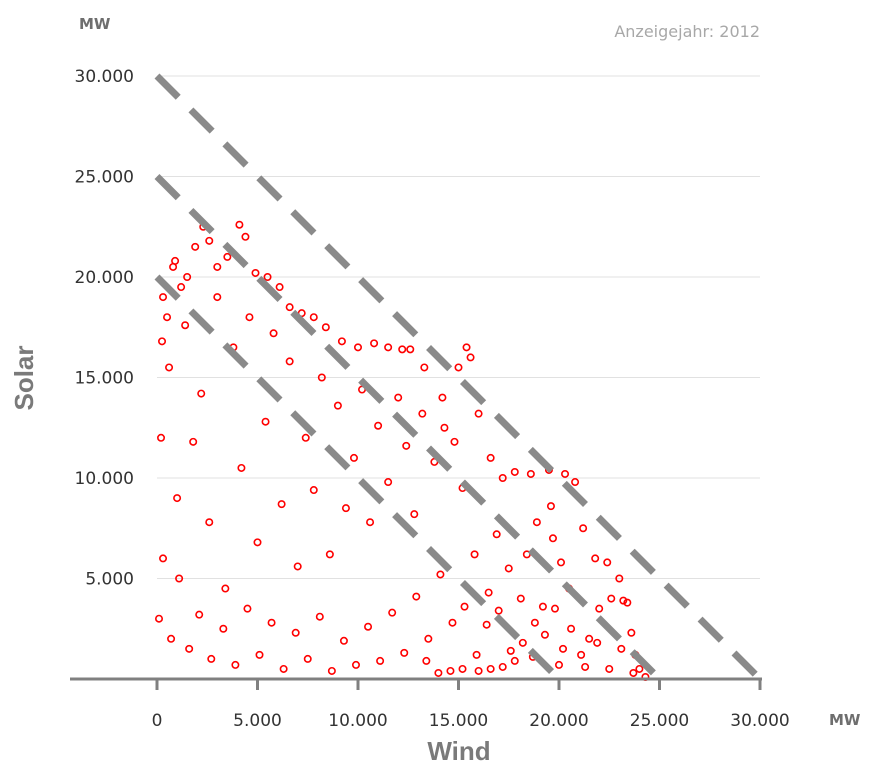 Image resolution: width=871 pixels, height=767 pixels. I want to click on x-tick-label: 5.000, so click(257, 721).